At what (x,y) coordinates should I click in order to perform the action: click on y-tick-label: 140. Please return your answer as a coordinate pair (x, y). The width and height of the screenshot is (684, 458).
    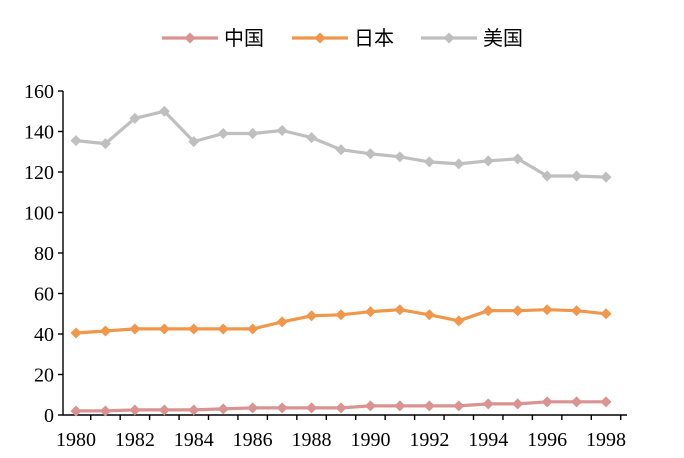
    Looking at the image, I should click on (39, 133).